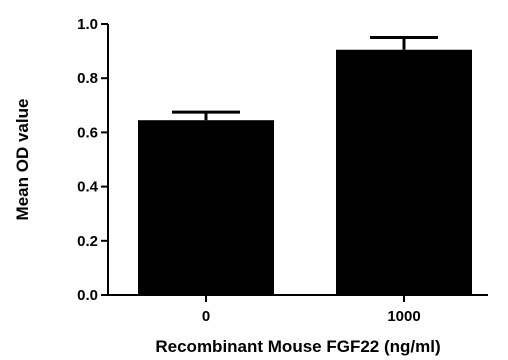 This screenshot has height=360, width=508. Describe the element at coordinates (87, 295) in the screenshot. I see `y-tick-label: 0.0` at that location.